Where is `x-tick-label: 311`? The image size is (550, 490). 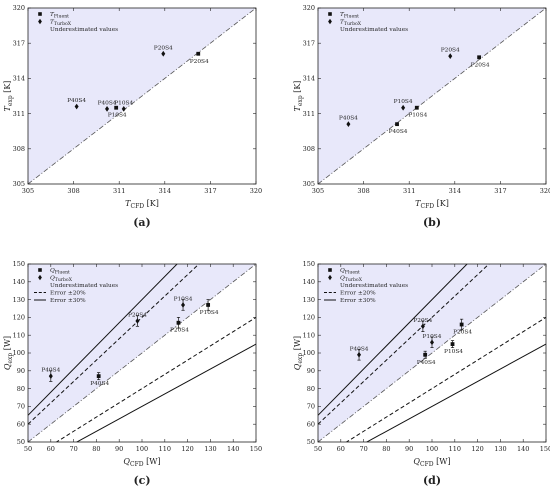 x-tick-label: 311 is located at coordinates (409, 191).